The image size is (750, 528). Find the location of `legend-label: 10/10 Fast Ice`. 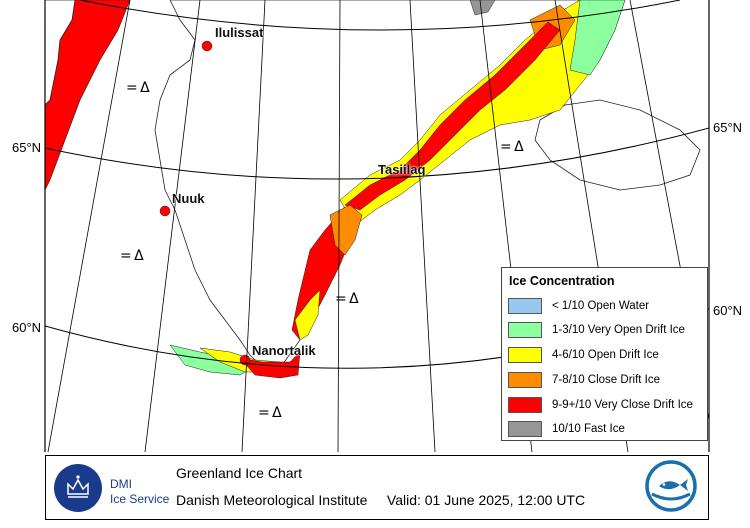

legend-label: 10/10 Fast Ice is located at coordinates (588, 429).